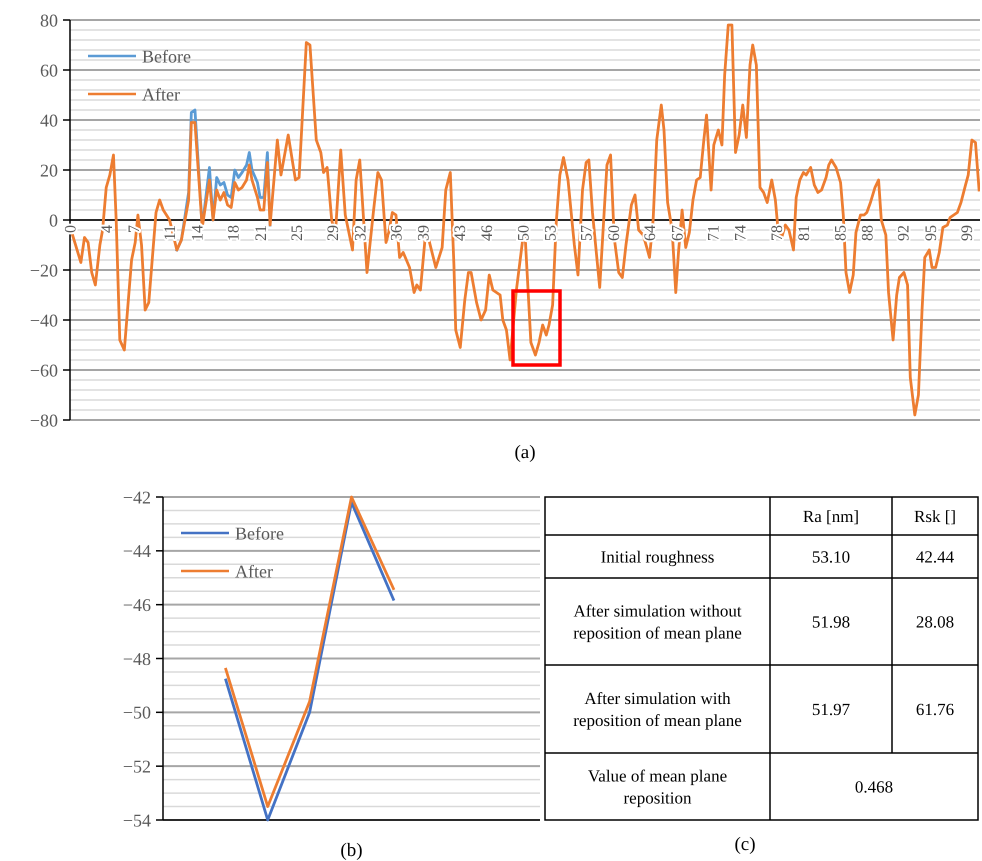 This screenshot has height=861, width=982. Describe the element at coordinates (487, 233) in the screenshot. I see `x-tick-label: 46` at that location.